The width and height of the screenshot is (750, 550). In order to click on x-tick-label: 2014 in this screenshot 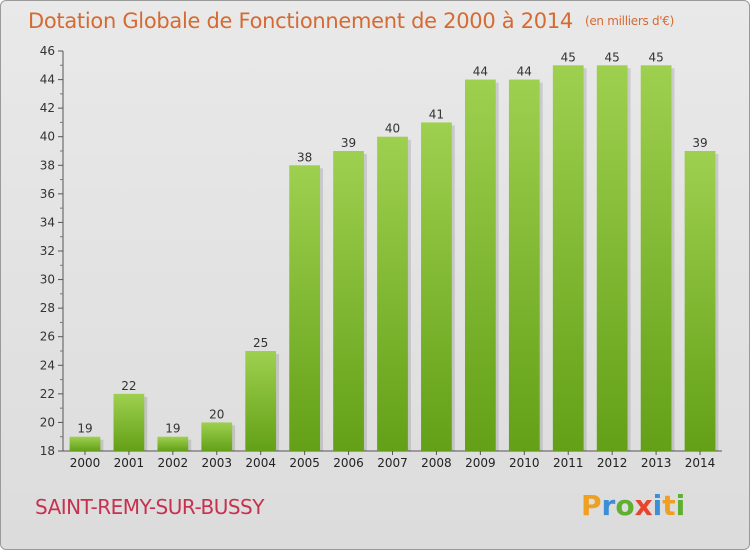, I will do `click(700, 463)`.